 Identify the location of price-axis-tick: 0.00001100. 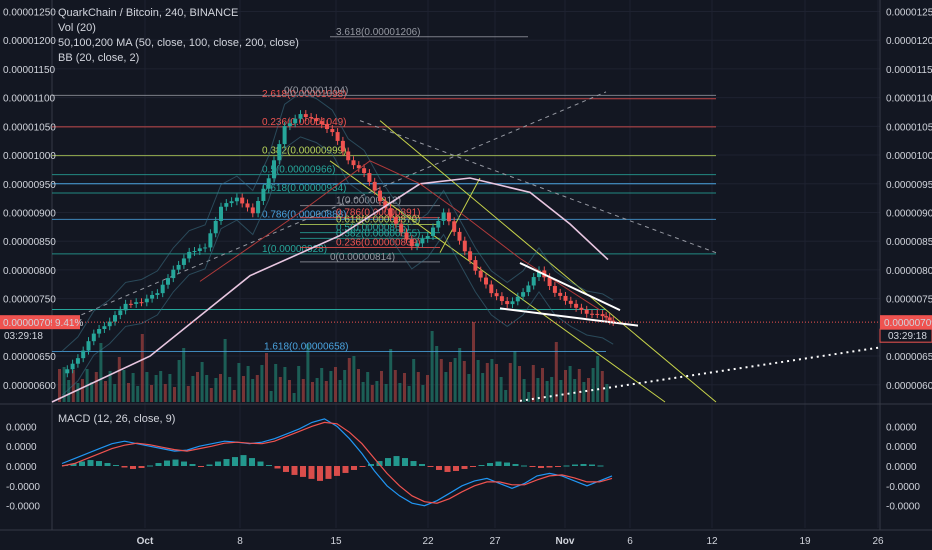
(909, 99).